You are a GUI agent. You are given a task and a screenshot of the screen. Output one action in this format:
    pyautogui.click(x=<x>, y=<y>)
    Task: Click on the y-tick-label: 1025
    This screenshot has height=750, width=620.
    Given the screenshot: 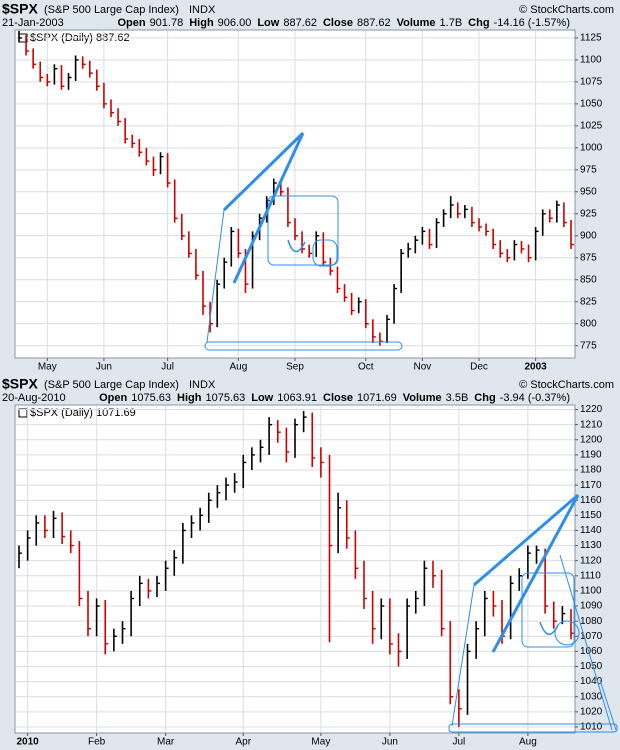 What is the action you would take?
    pyautogui.click(x=591, y=125)
    